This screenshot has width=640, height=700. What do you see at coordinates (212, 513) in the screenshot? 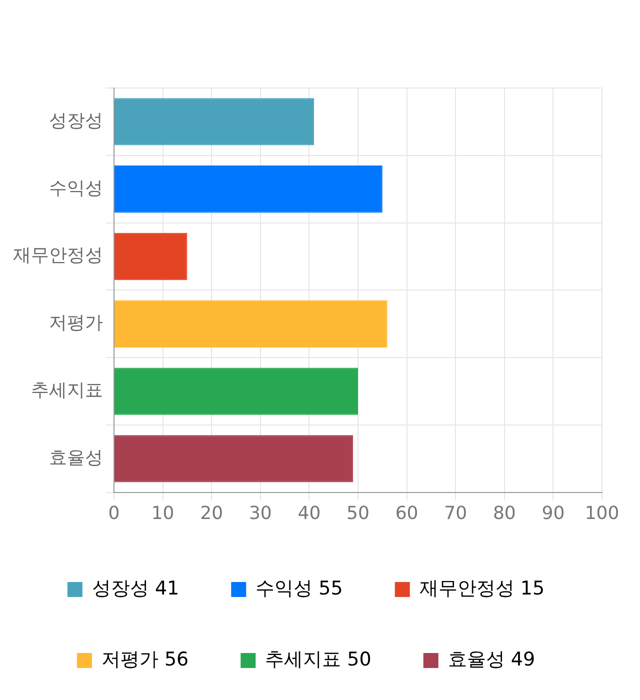
I see `x-tick-label: 20` at bounding box center [212, 513].